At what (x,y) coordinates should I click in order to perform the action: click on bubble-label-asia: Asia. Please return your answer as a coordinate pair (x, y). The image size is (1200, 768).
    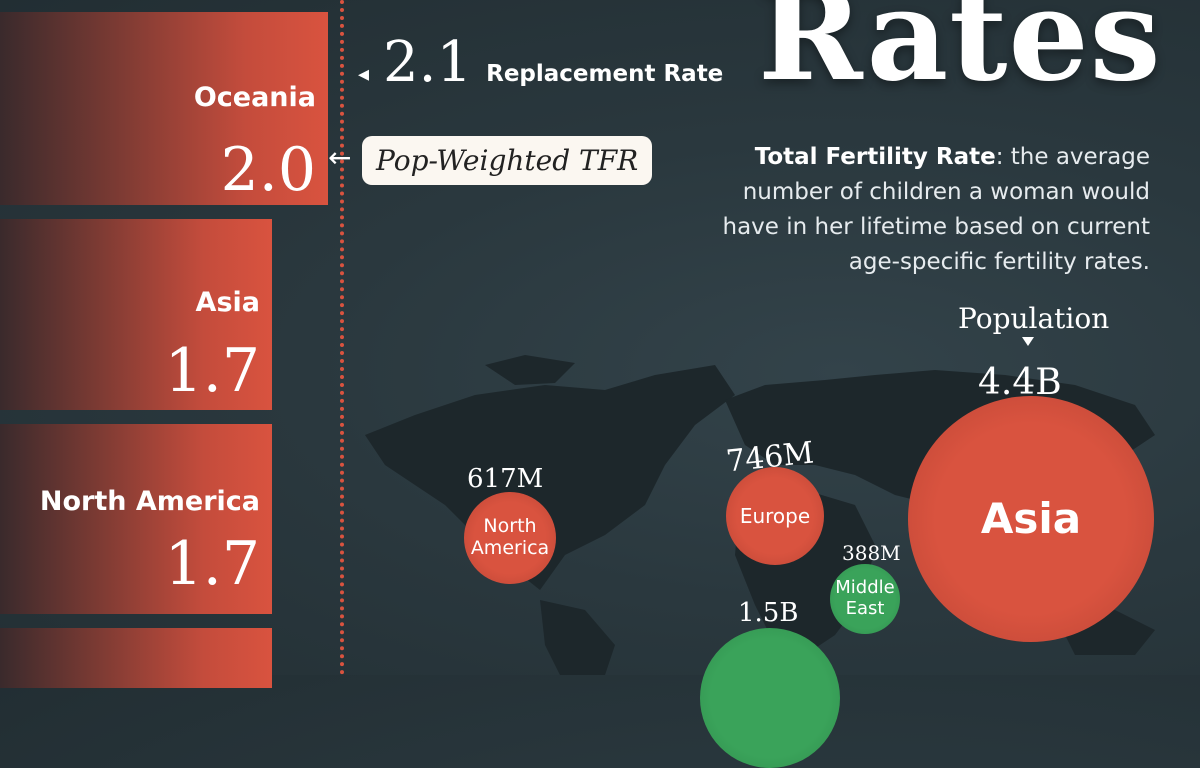
    Looking at the image, I should click on (1031, 518).